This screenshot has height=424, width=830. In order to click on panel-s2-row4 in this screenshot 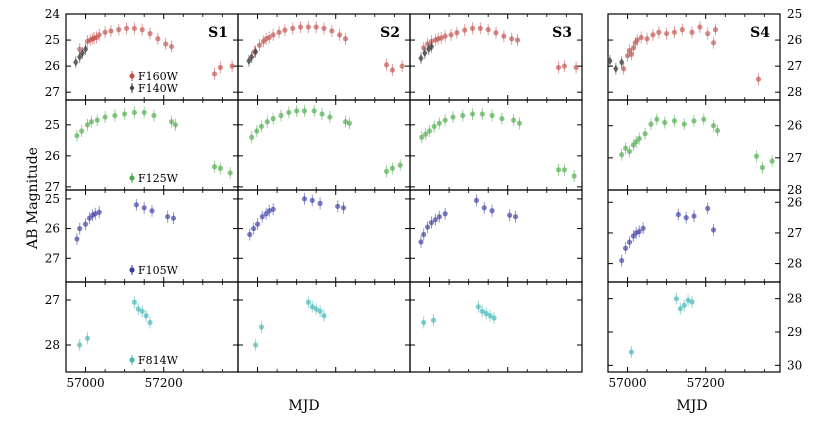, I will do `click(324, 327)`.